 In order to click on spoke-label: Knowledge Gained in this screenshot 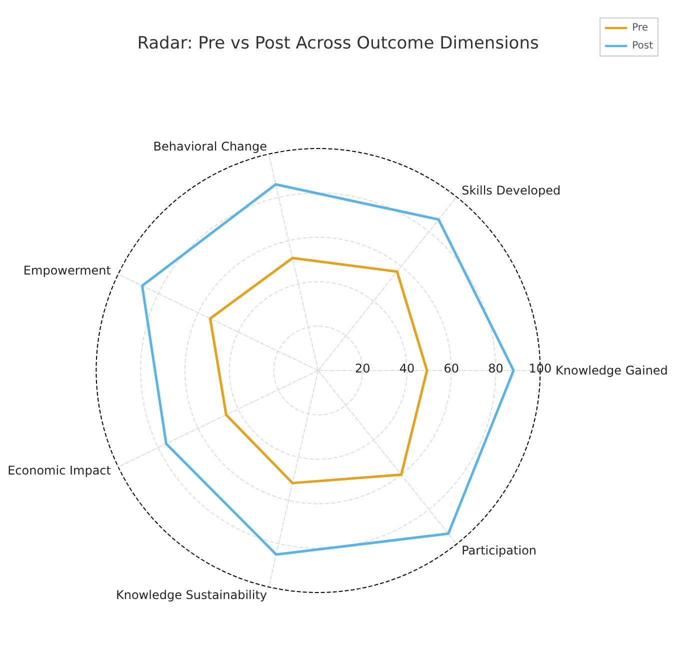, I will do `click(612, 371)`.